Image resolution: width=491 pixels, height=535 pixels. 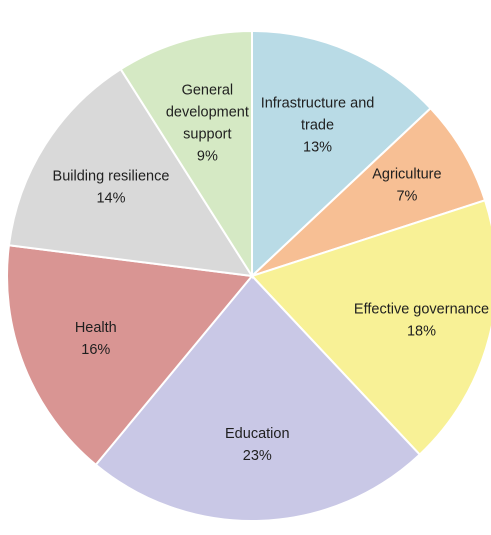 What do you see at coordinates (207, 112) in the screenshot?
I see `slice-name-label: development` at bounding box center [207, 112].